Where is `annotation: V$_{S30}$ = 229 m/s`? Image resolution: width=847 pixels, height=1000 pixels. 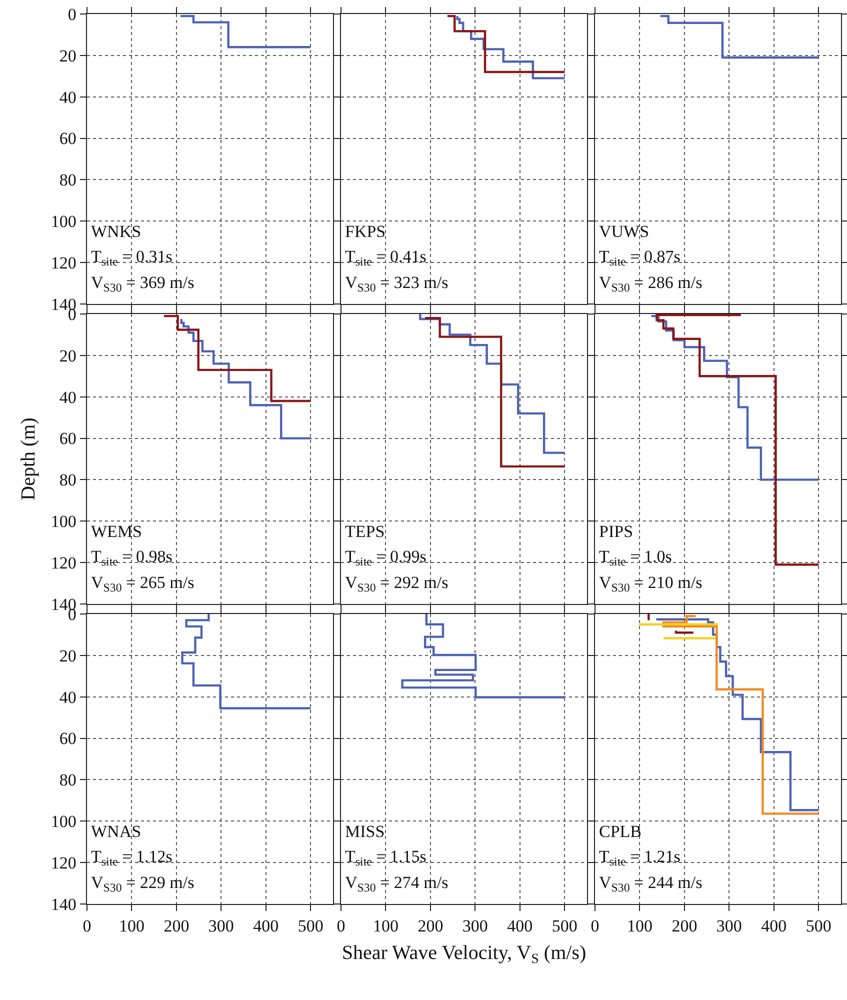 annotation: V$_{S30}$ = 229 m/s is located at coordinates (142, 884).